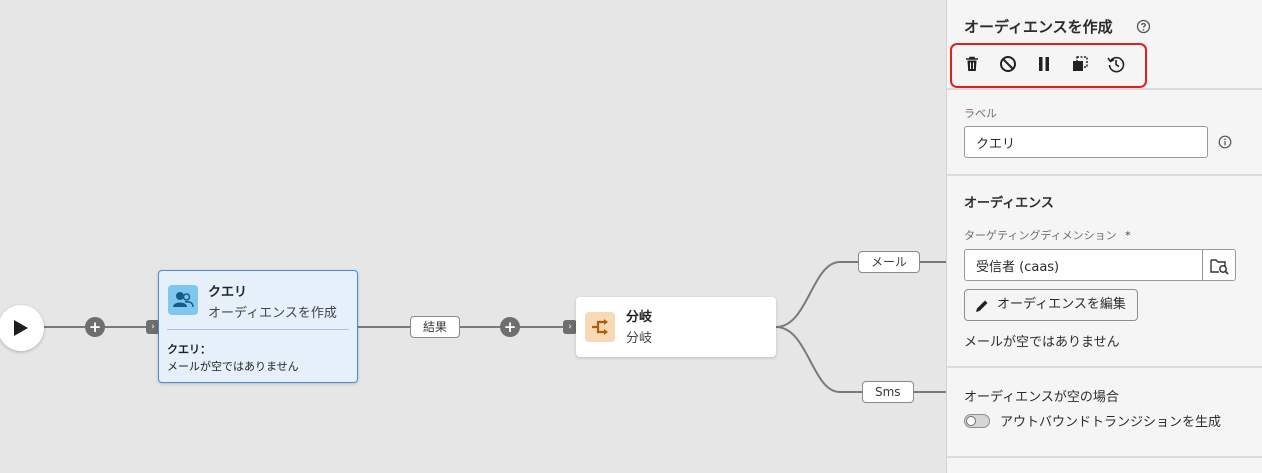 This screenshot has width=1262, height=473. I want to click on audience-section-title: オーディエンス, so click(1009, 203).